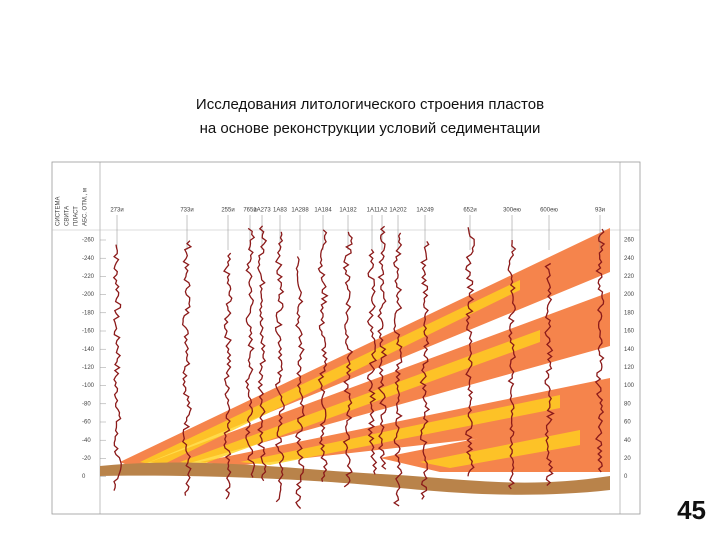  Describe the element at coordinates (355, 478) in the screenshot. I see `base-layer` at that location.